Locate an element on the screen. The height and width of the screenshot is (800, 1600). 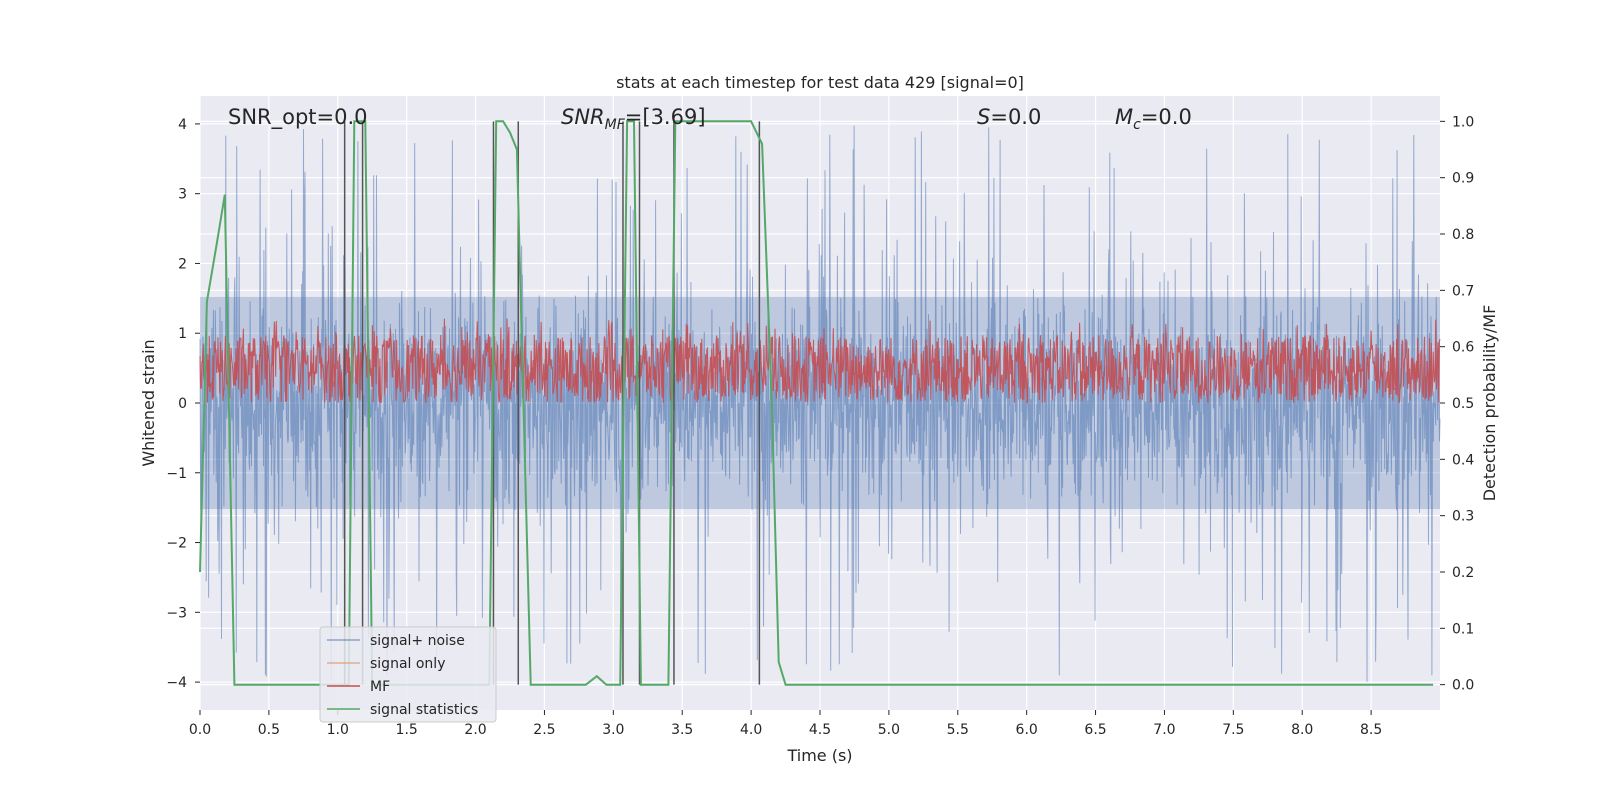
x-tick-label: 5.0 is located at coordinates (889, 730).